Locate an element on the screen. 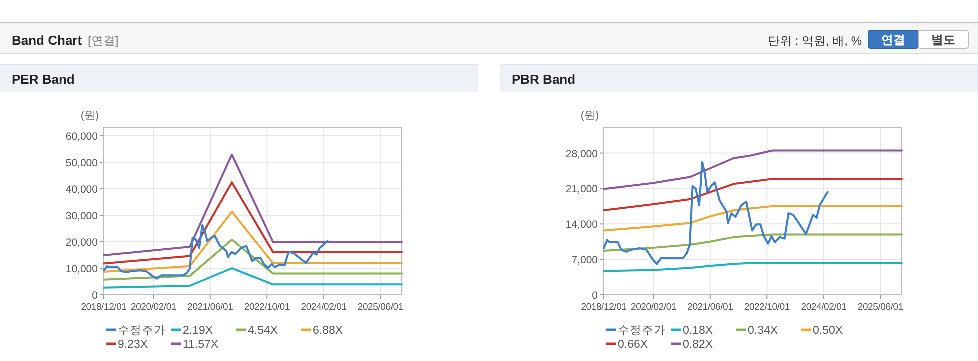 This screenshot has width=978, height=361. chart-title: PER Band is located at coordinates (43, 79).